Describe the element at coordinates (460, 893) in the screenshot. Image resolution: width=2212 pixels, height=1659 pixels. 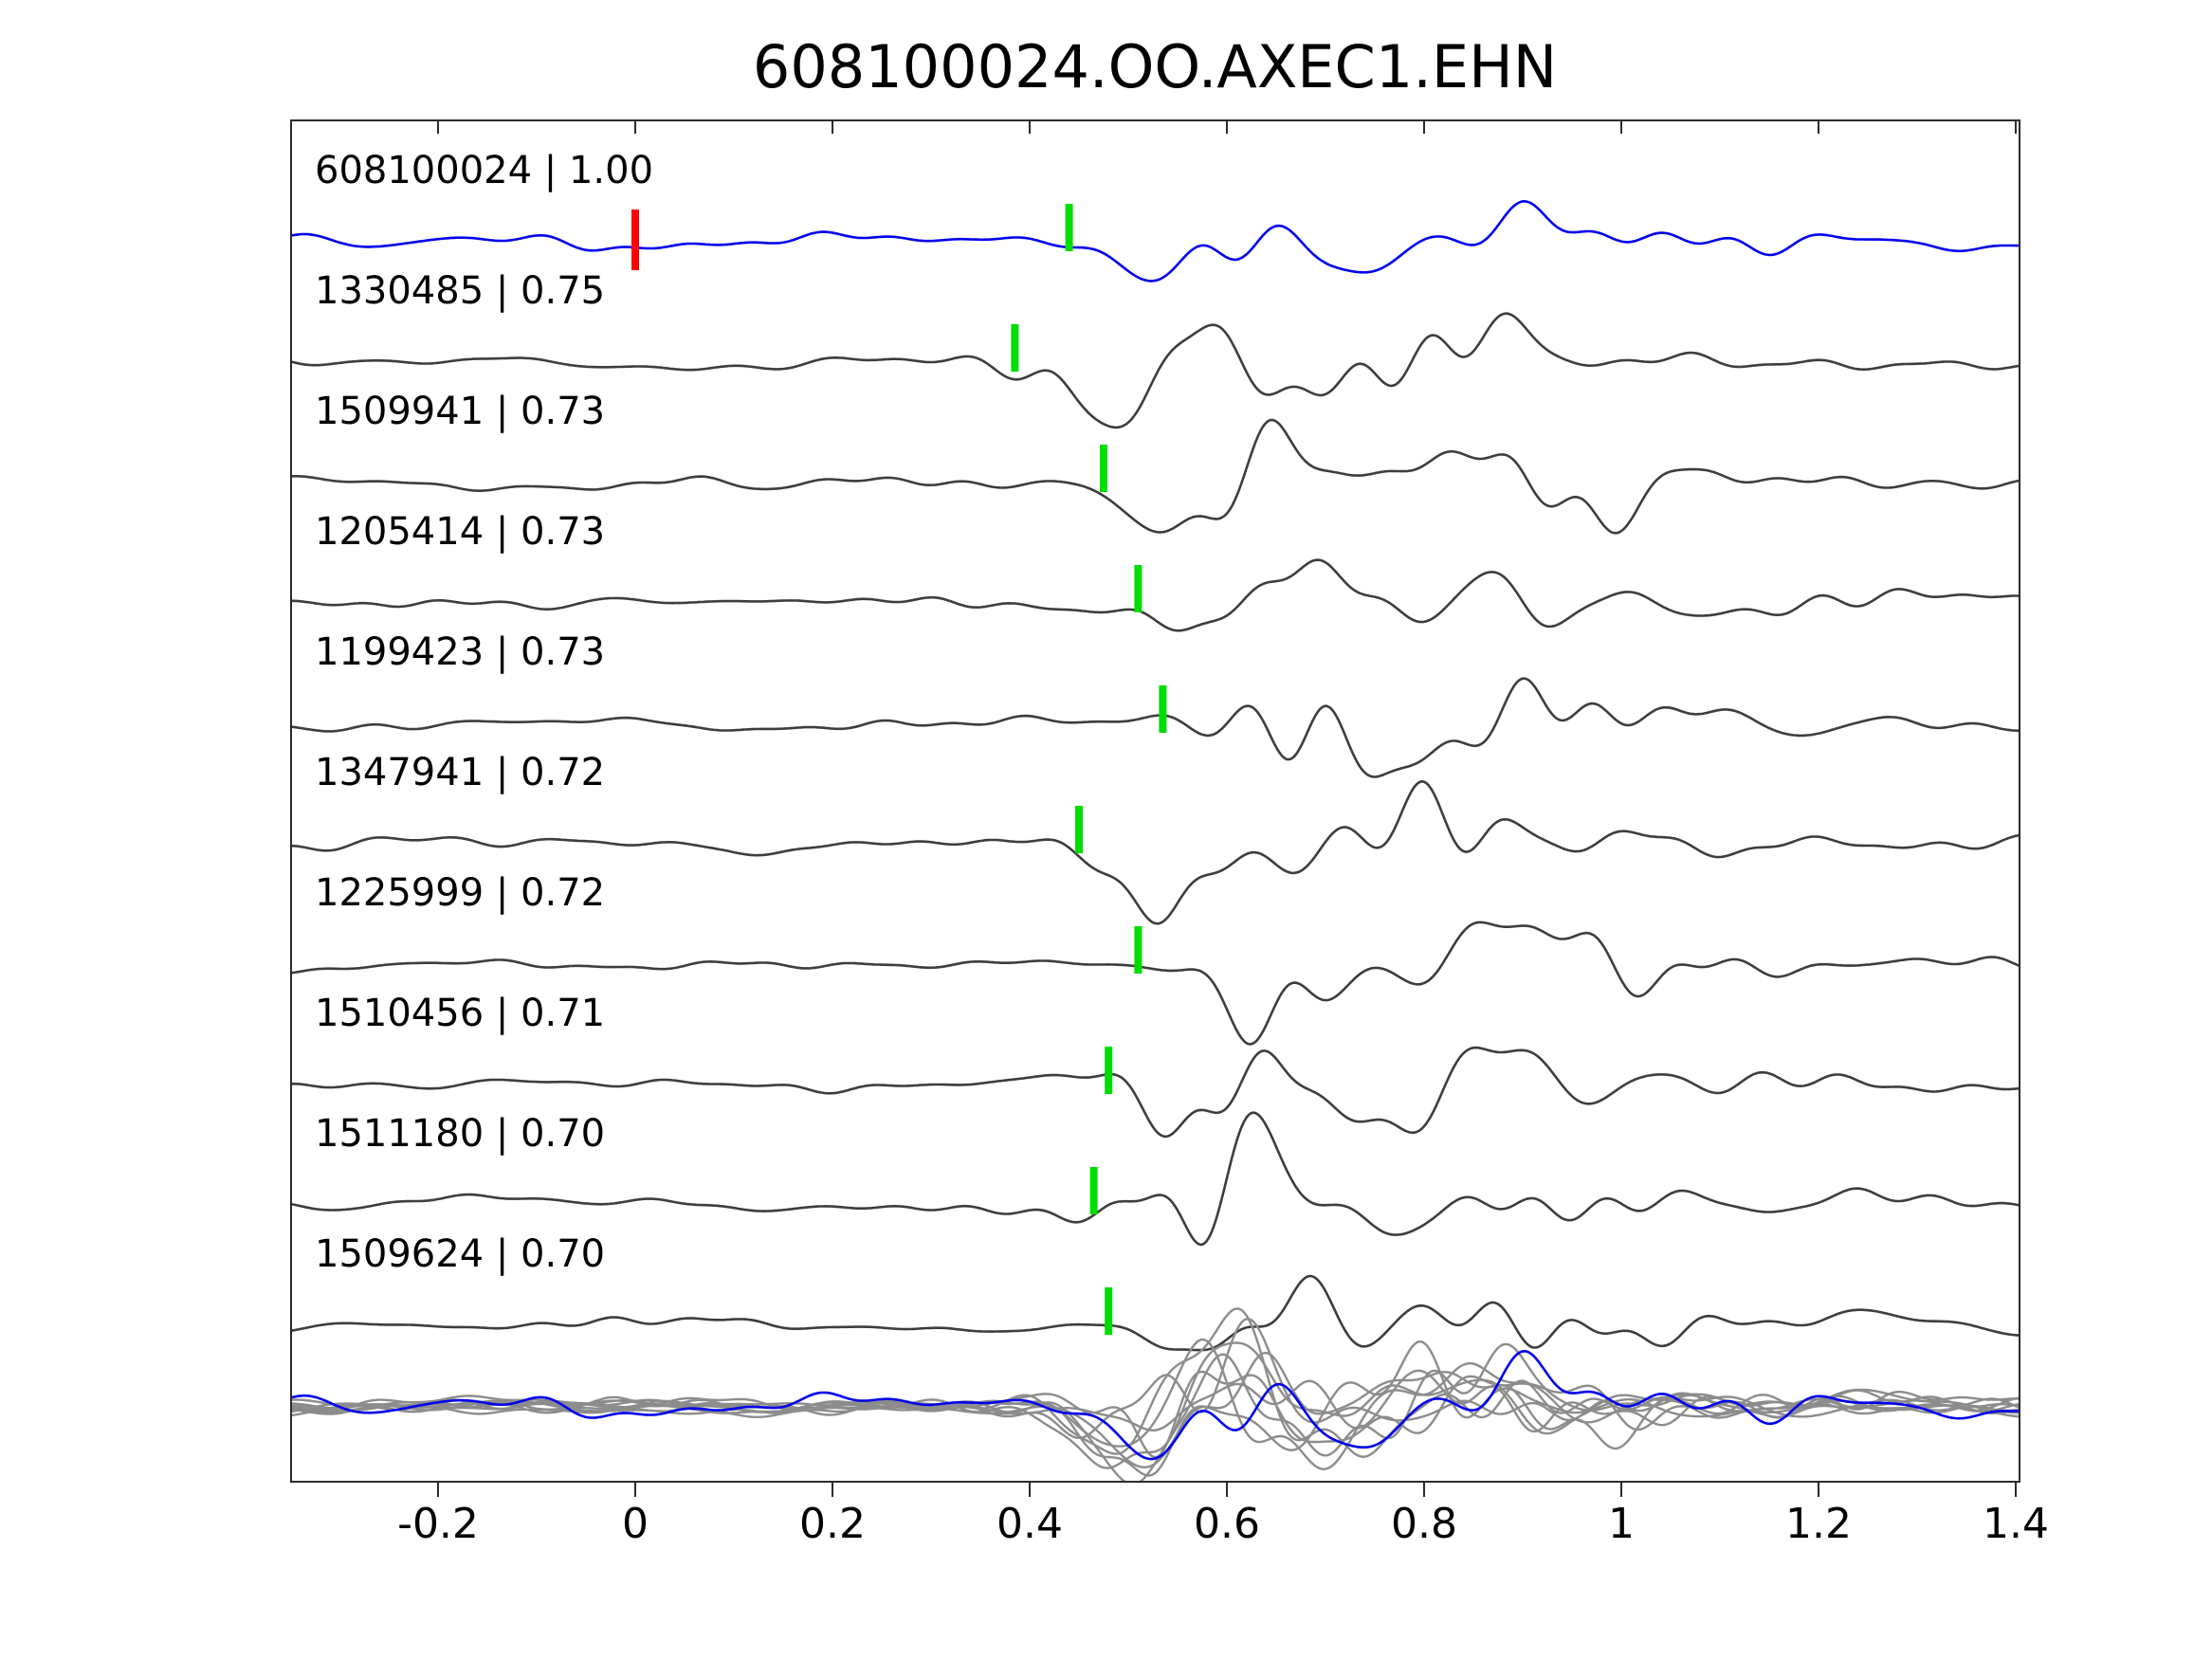
I see `trace-label: 1225999 | 0.72` at that location.